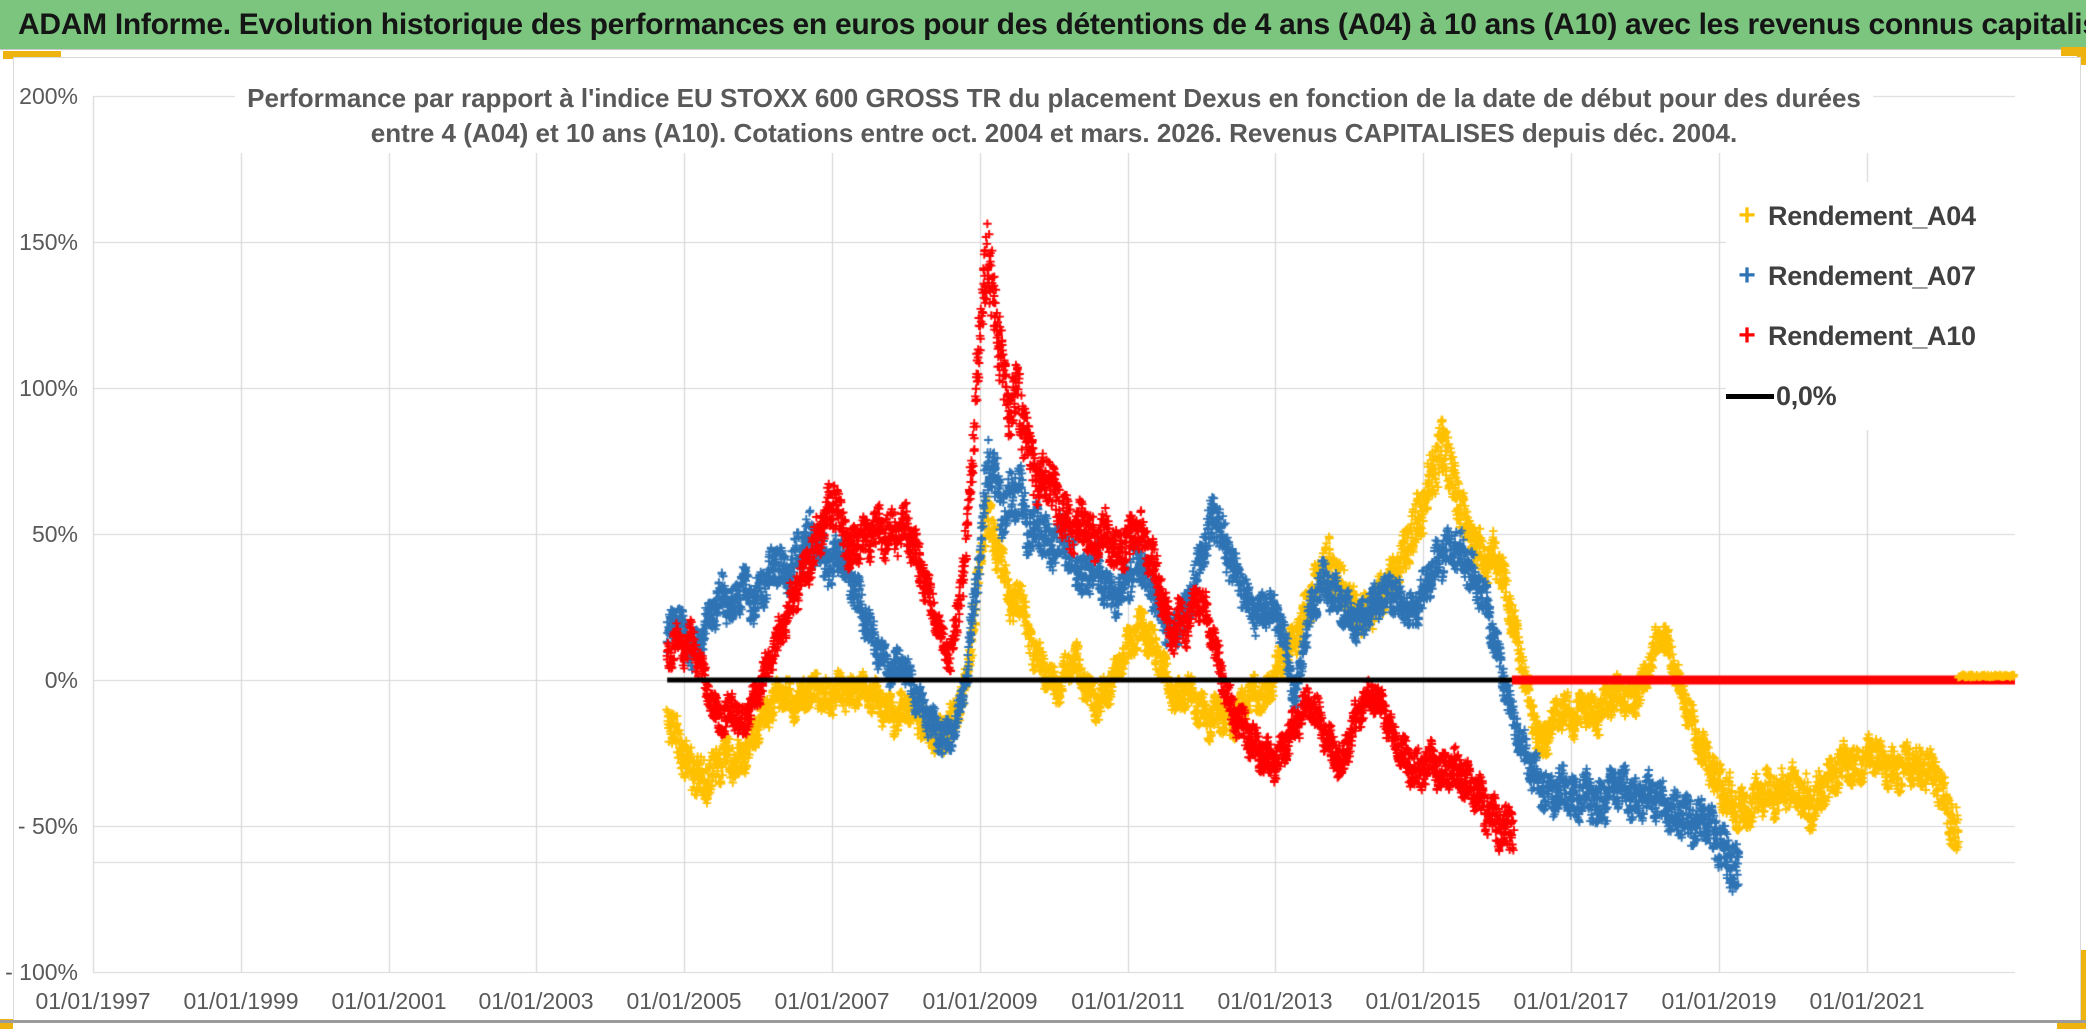 The width and height of the screenshot is (2086, 1031). What do you see at coordinates (684, 1001) in the screenshot?
I see `x-axis-tick-label: 01/01/2005` at bounding box center [684, 1001].